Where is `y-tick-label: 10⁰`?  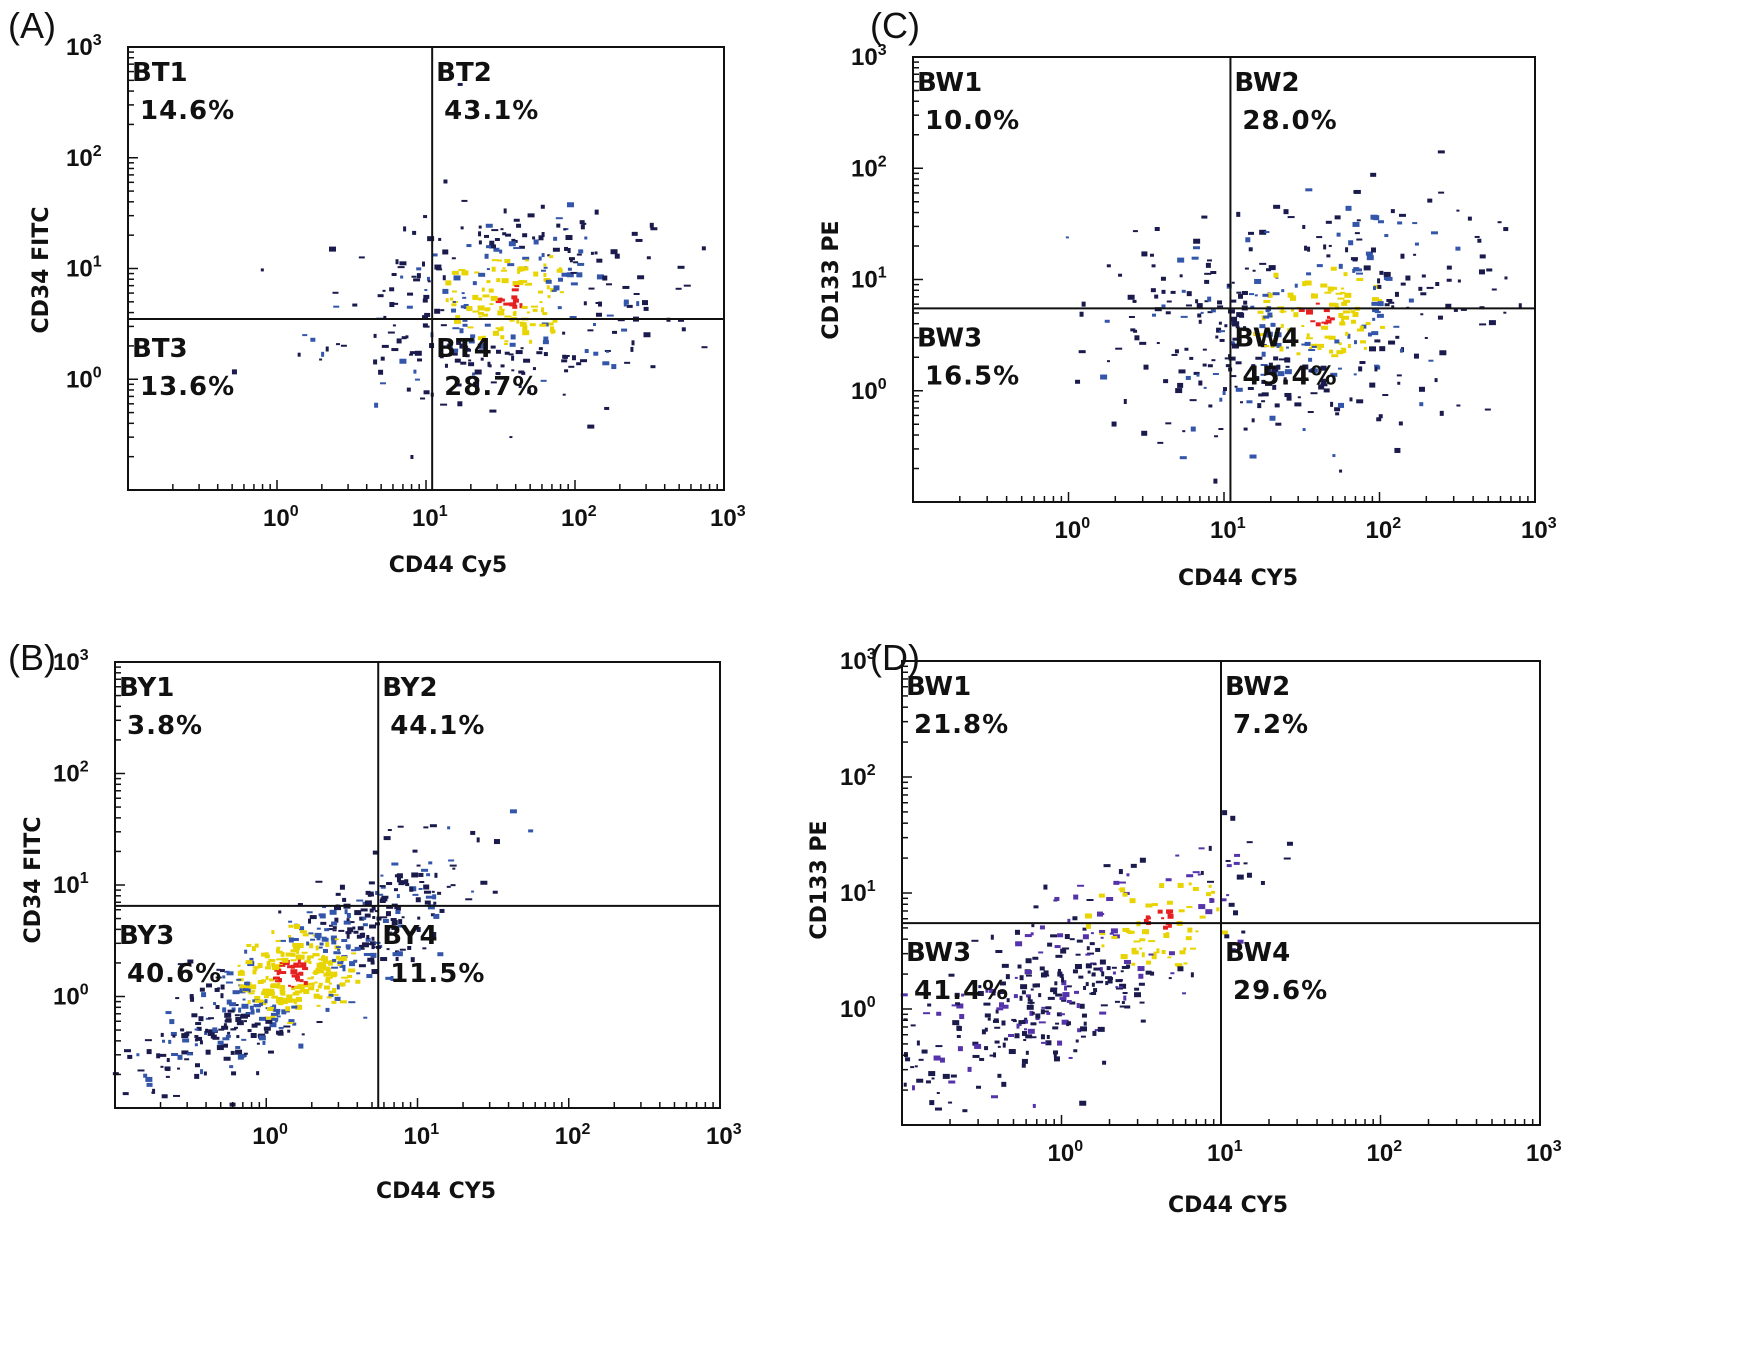
y-tick-label: 10⁰ is located at coordinates (84, 378).